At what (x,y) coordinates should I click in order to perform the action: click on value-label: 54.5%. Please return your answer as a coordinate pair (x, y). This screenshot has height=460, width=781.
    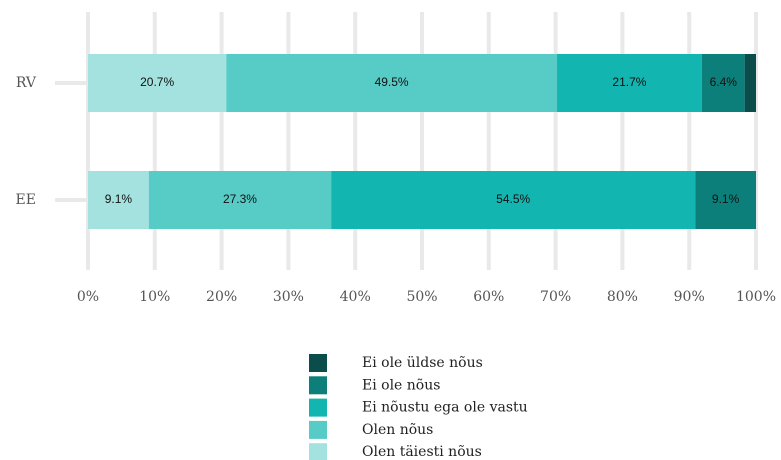
    Looking at the image, I should click on (513, 199).